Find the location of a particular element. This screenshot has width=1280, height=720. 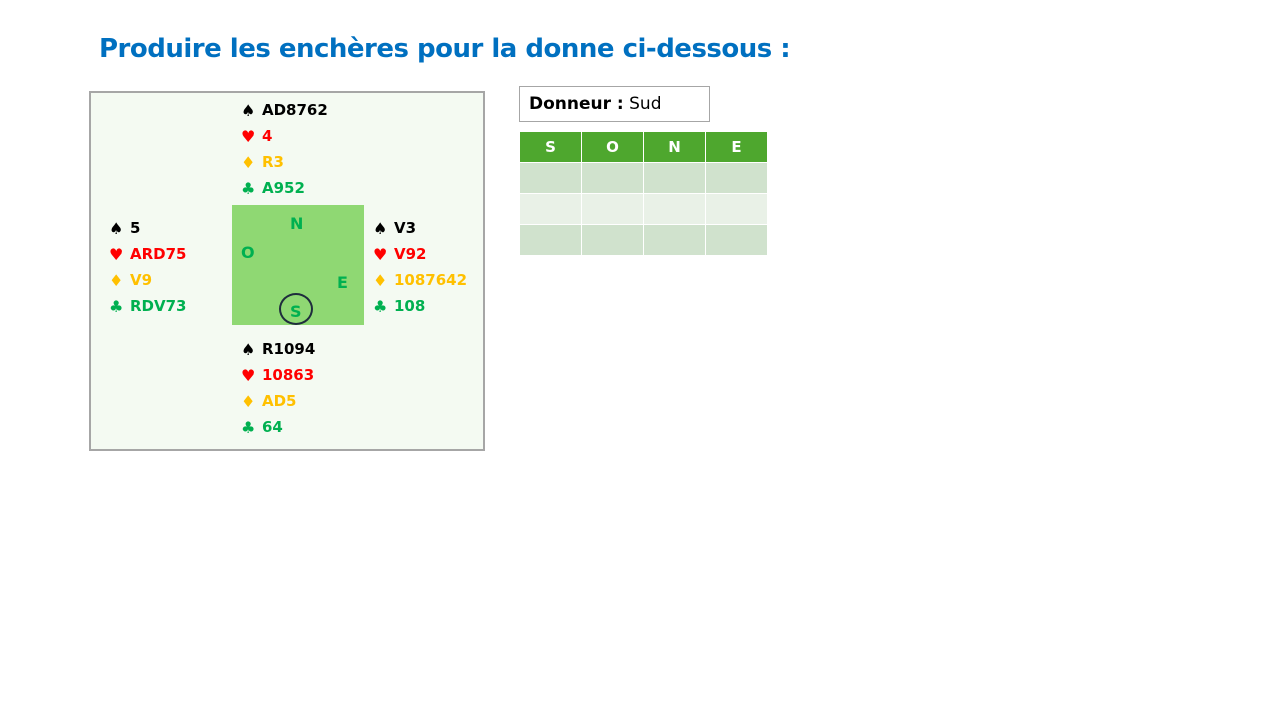

west-diamonds-row: ♦ V9 is located at coordinates (130, 280).